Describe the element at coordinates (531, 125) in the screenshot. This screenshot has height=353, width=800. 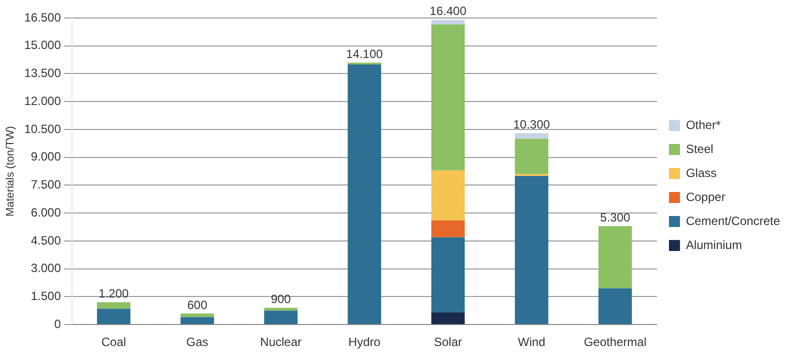
I see `total-label: 10.300` at that location.